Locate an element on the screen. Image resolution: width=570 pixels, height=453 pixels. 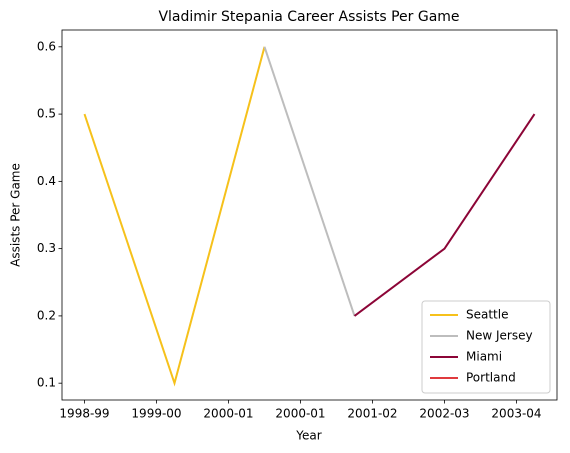
y-tick-label: 0.4 is located at coordinates (46, 181).